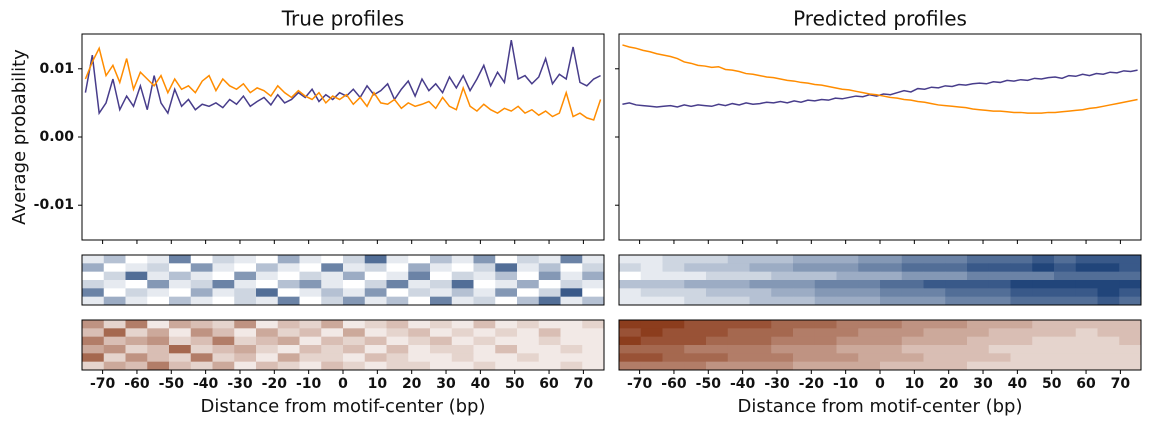  I want to click on x-tick-label: 60, so click(1086, 384).